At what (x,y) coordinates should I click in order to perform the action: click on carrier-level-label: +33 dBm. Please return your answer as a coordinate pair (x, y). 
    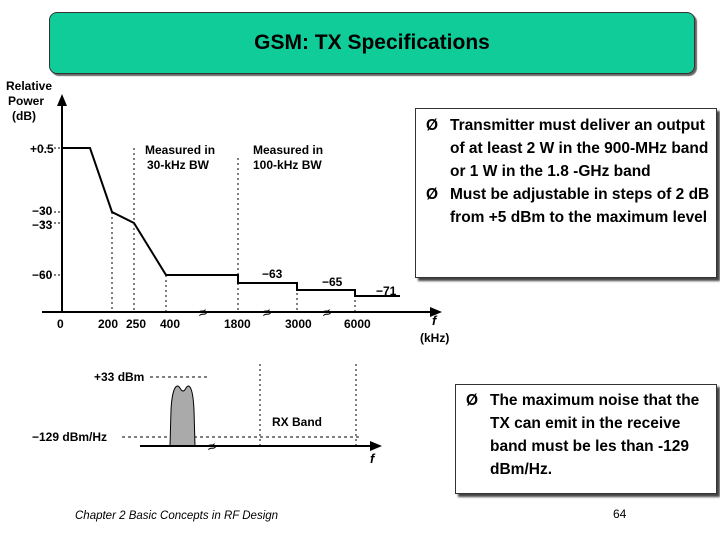
    Looking at the image, I should click on (119, 377).